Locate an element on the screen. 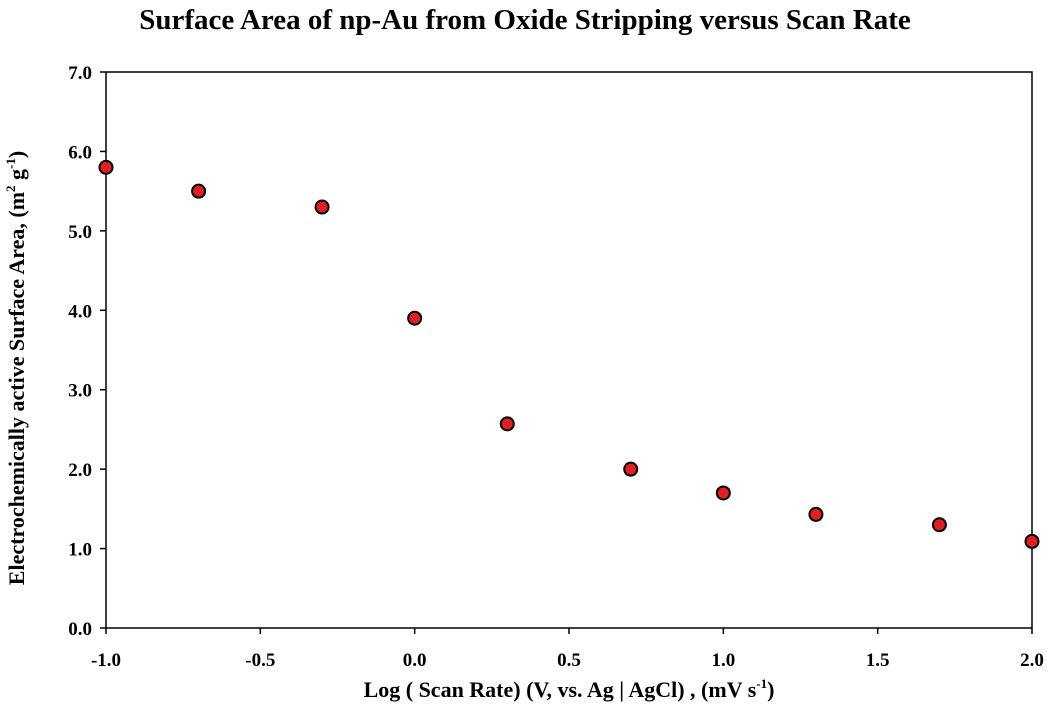  x-tick-label: 0.0 is located at coordinates (415, 660).